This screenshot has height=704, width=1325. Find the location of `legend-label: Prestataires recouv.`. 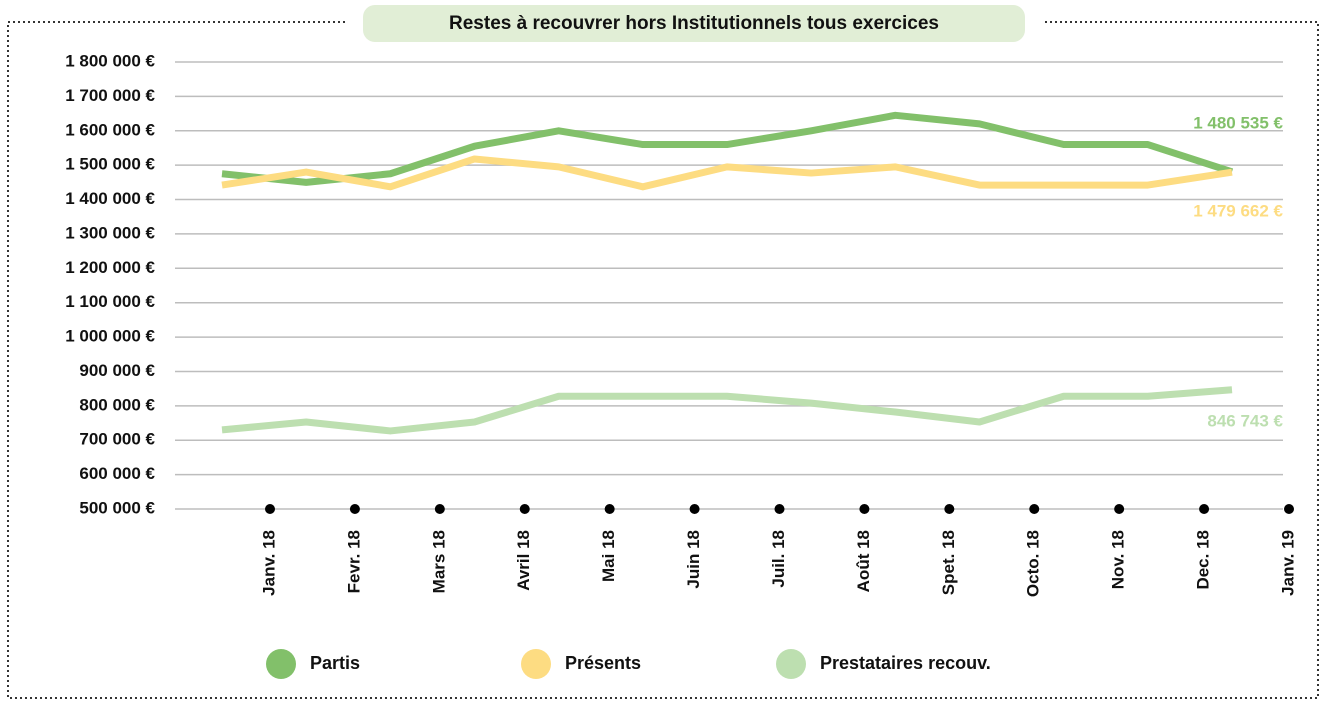

legend-label: Prestataires recouv. is located at coordinates (905, 663).